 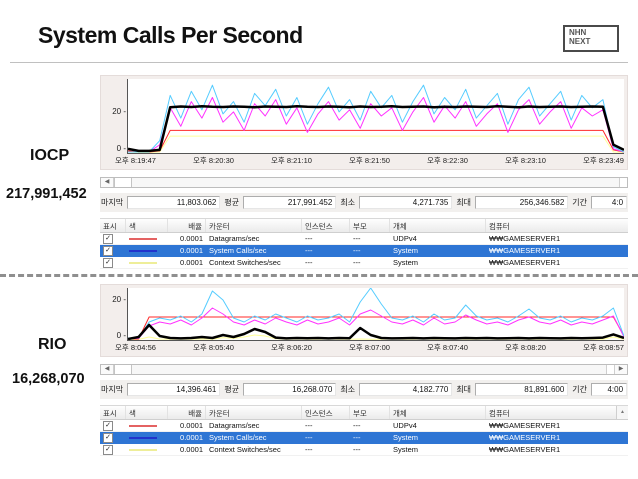 I want to click on minimum-label: 최소, so click(x=348, y=202).